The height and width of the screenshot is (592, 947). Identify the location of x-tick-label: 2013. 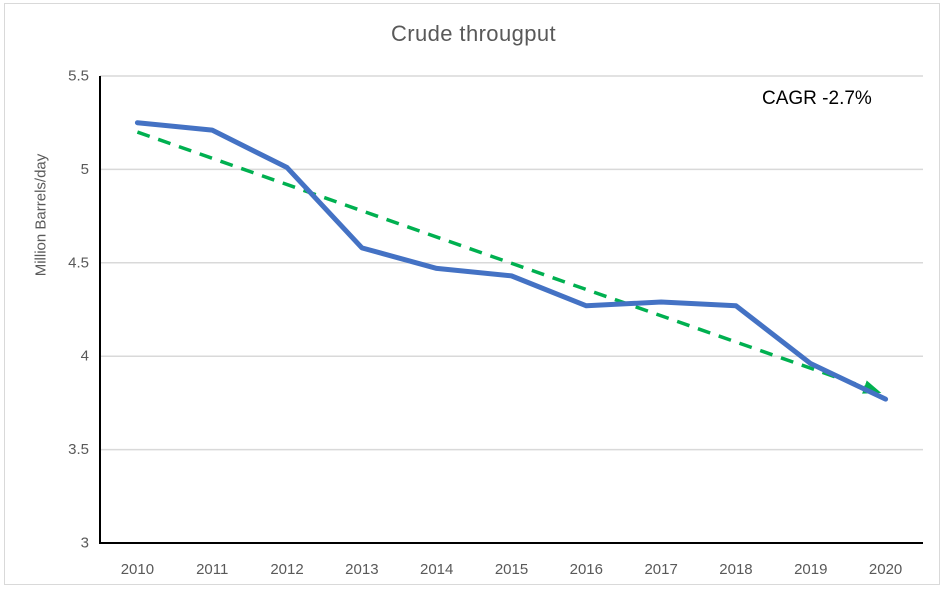
(361, 569).